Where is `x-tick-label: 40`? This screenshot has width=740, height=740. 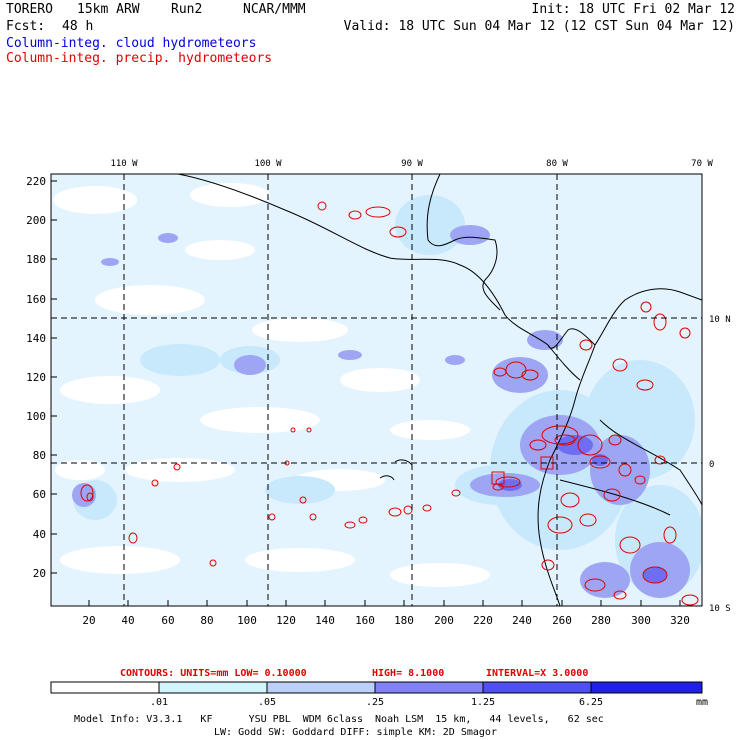 x-tick-label: 40 is located at coordinates (127, 620).